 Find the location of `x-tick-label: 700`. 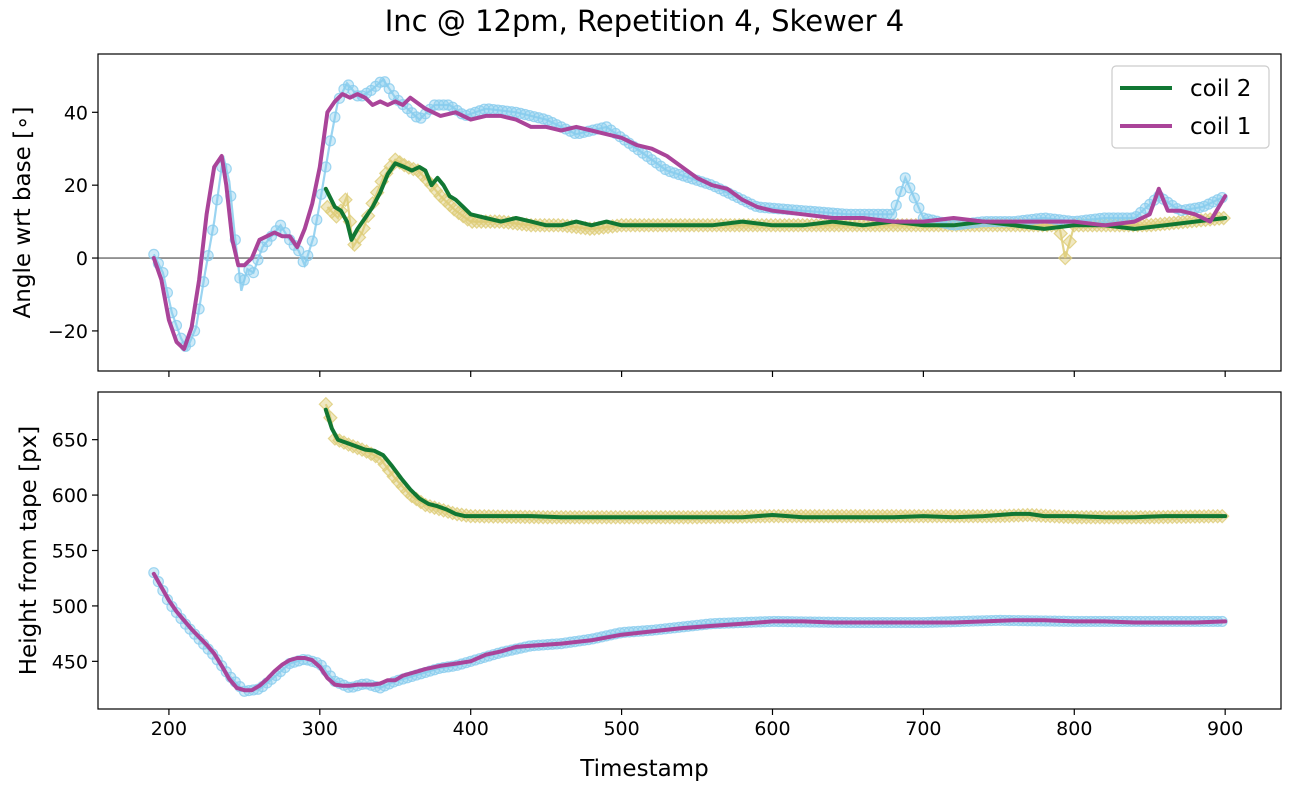

x-tick-label: 700 is located at coordinates (923, 729).